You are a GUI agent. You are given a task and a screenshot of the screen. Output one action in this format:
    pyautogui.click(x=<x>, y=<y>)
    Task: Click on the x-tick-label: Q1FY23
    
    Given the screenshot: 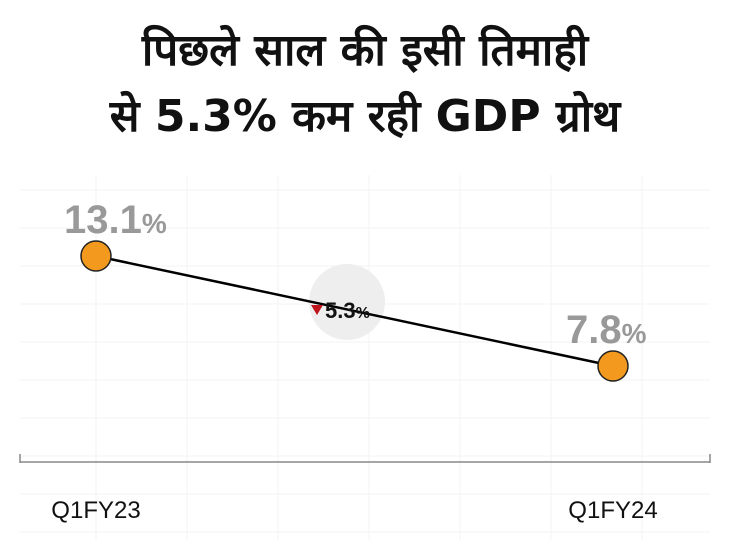 What is the action you would take?
    pyautogui.click(x=95, y=510)
    